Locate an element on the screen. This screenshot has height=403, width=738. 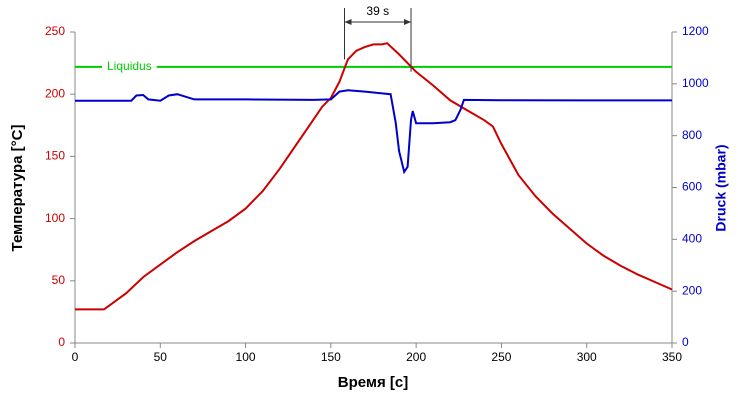
annotation-text: 39 s is located at coordinates (377, 11).